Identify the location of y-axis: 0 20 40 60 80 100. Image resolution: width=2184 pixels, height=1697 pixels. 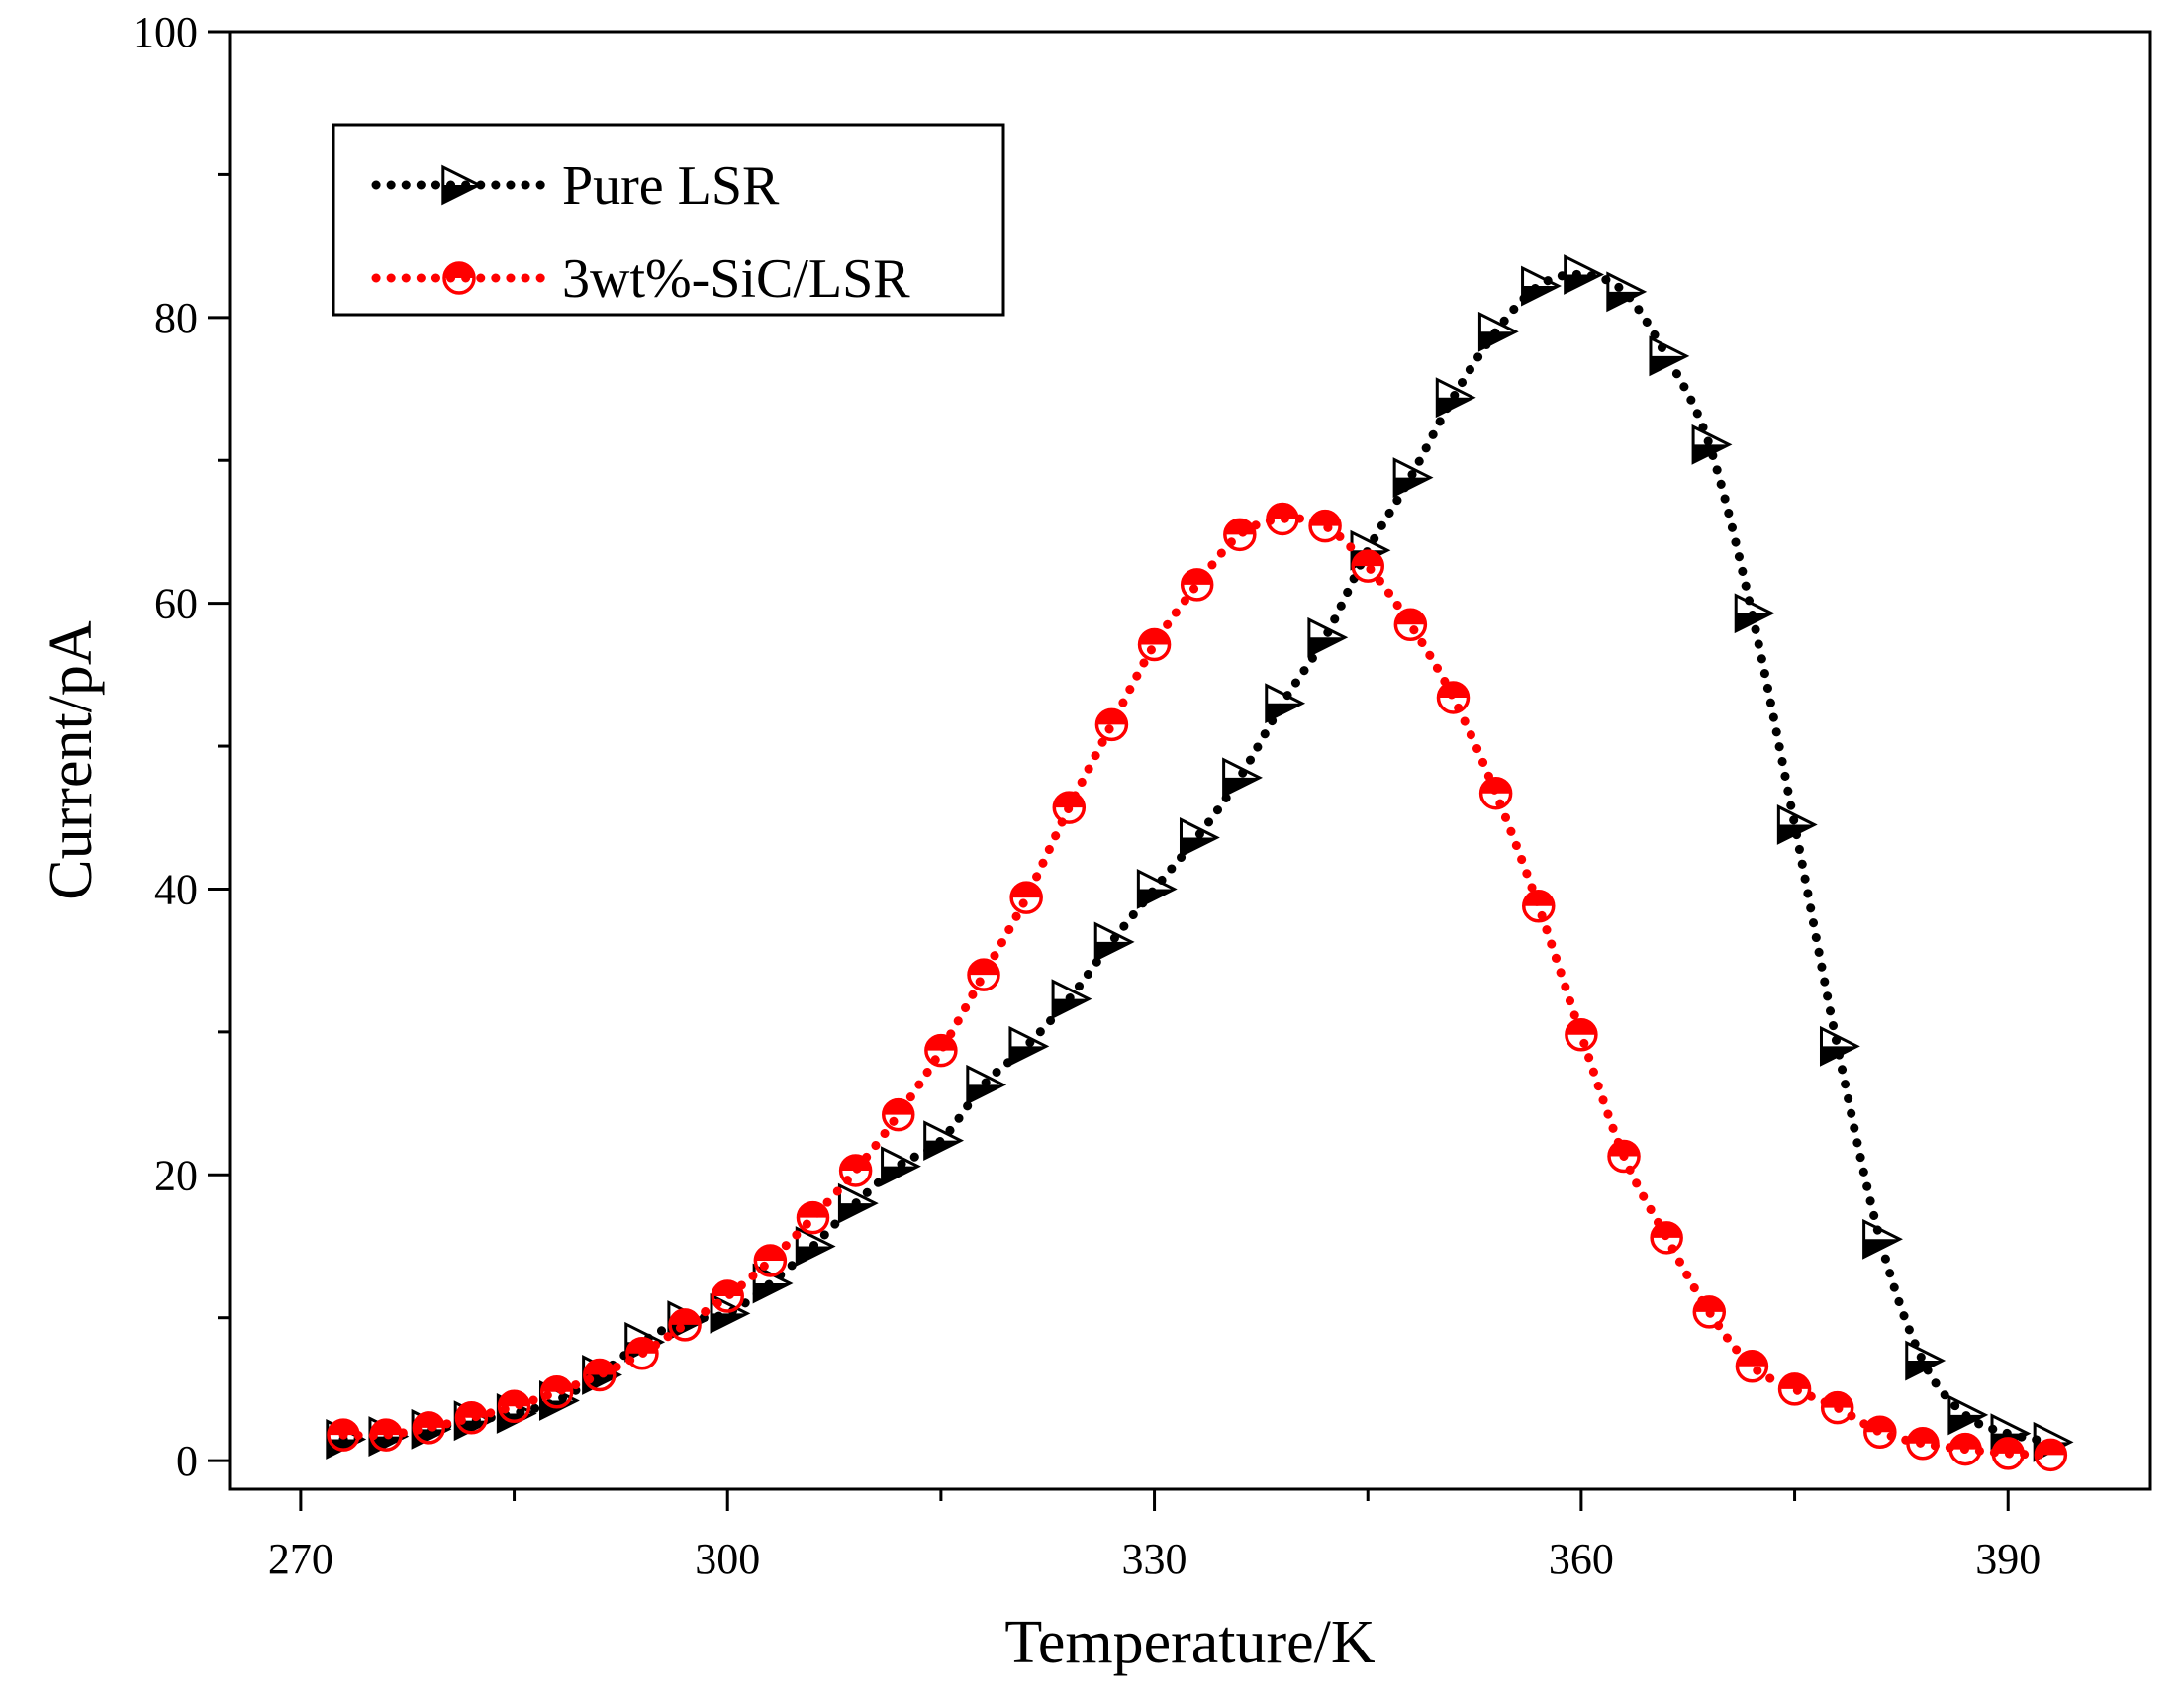
(181, 746).